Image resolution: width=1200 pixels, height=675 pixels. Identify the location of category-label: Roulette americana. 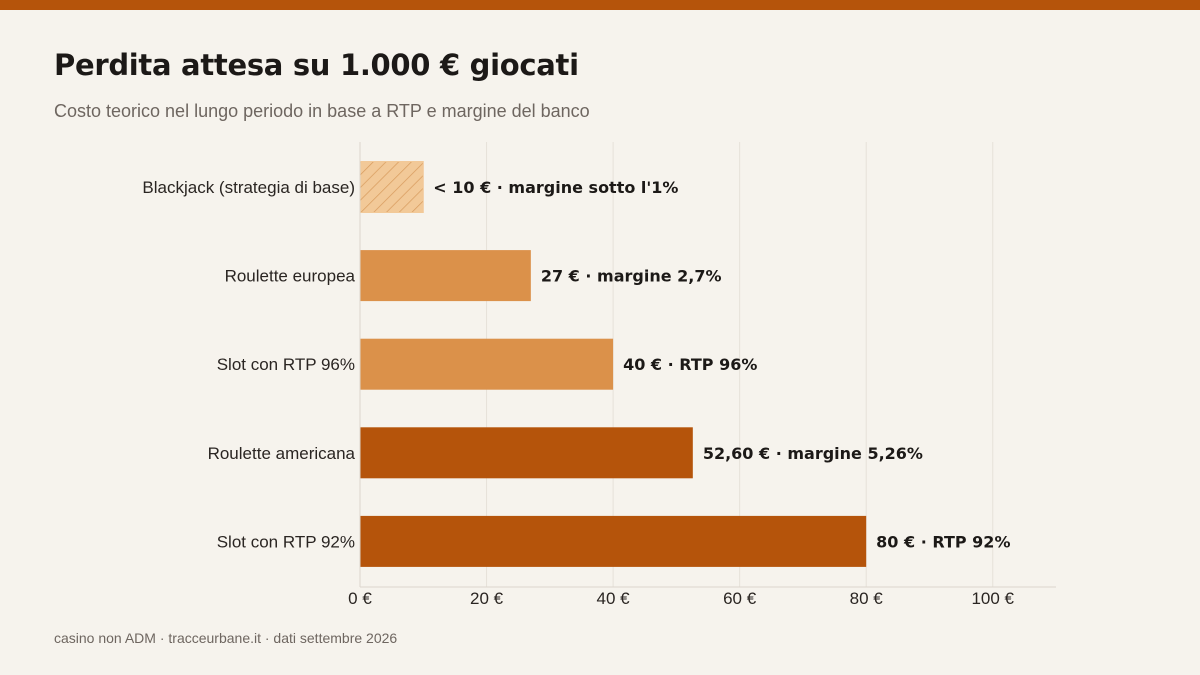
(282, 453).